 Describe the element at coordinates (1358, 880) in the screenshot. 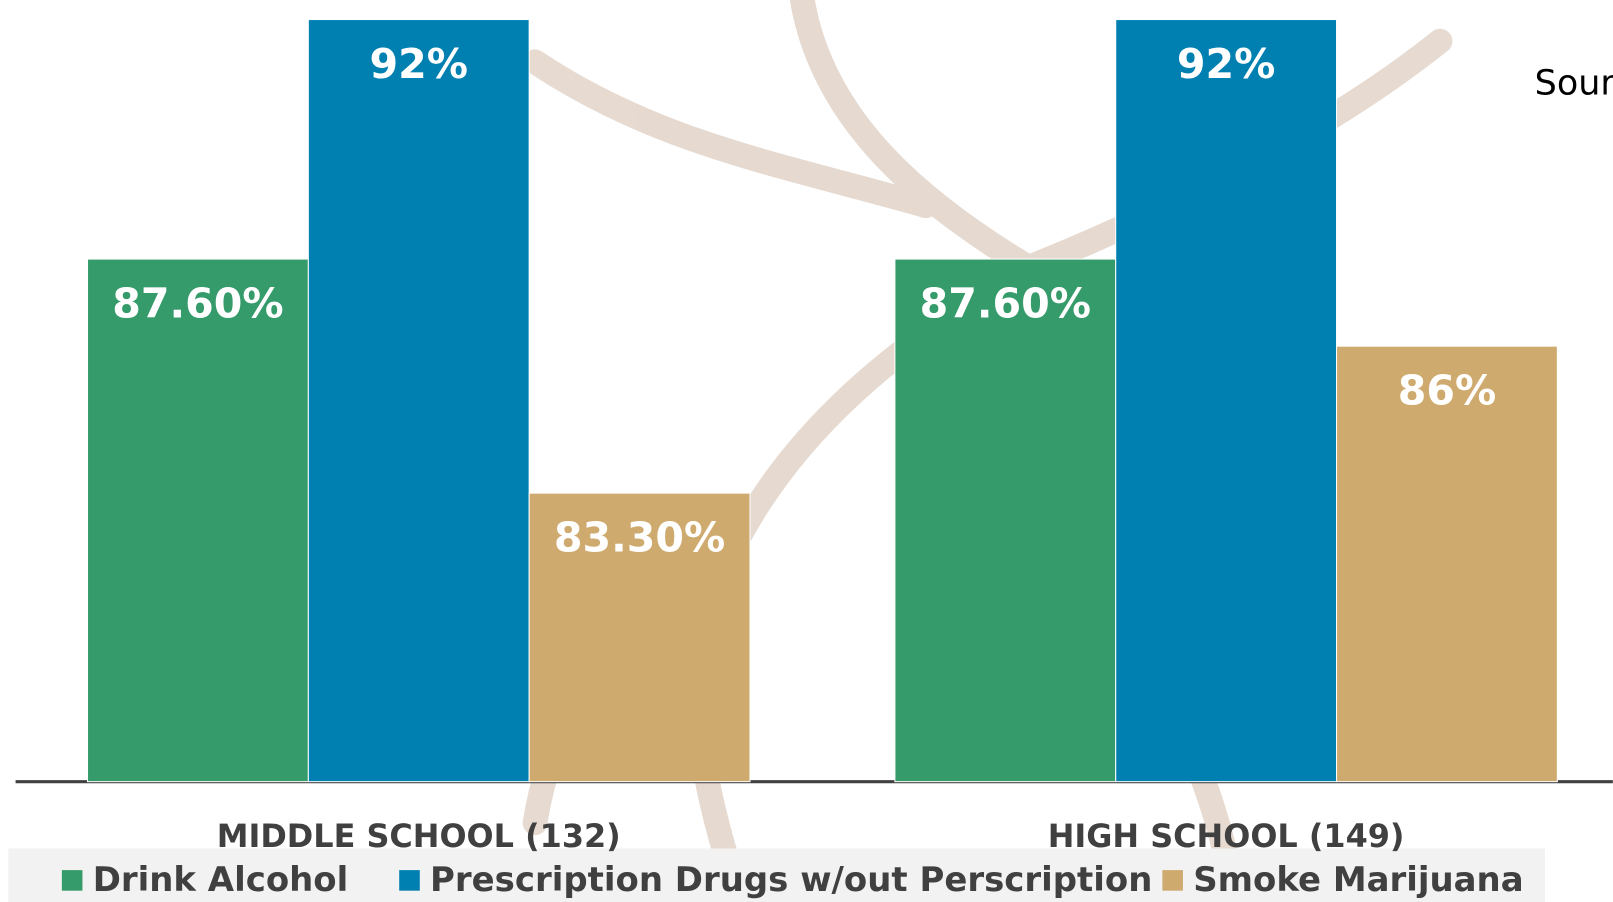

I see `legend-label: Smoke Marijuana` at that location.